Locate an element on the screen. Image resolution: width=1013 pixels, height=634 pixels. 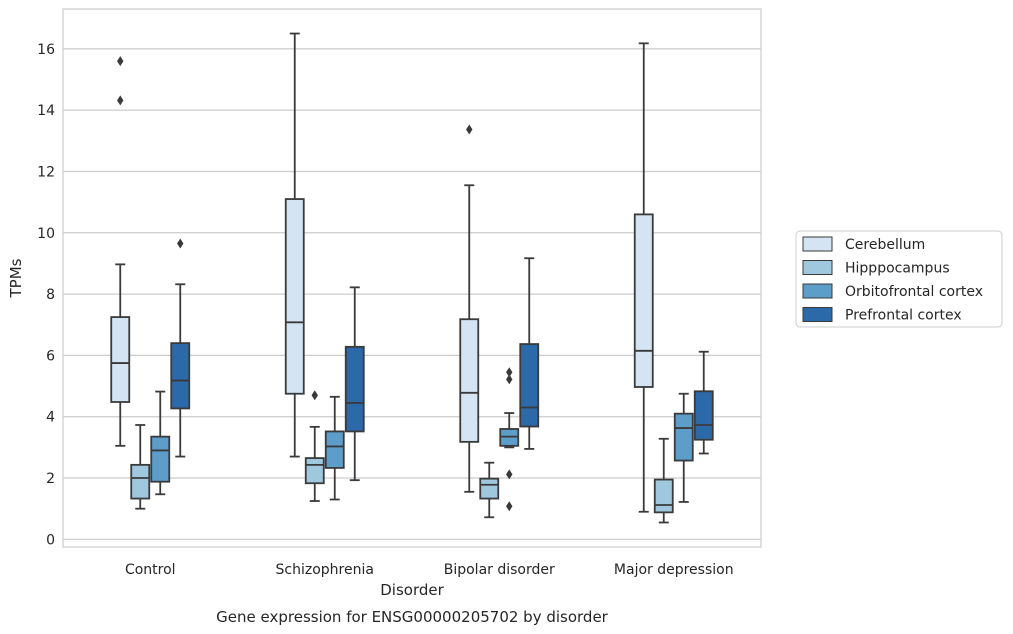
legend-label: Orbitofrontal cortex is located at coordinates (914, 292).